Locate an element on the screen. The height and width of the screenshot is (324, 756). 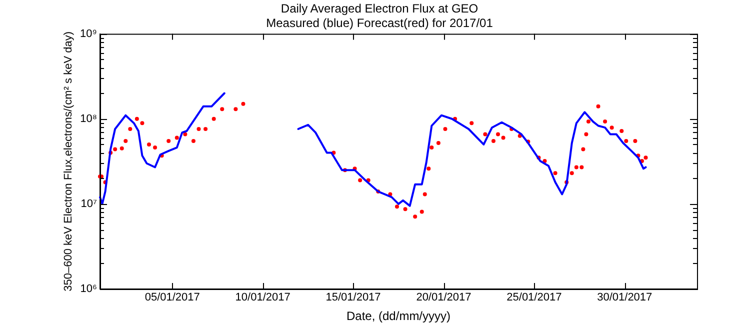
x-tick-label: 15/01/2017 is located at coordinates (353, 298).